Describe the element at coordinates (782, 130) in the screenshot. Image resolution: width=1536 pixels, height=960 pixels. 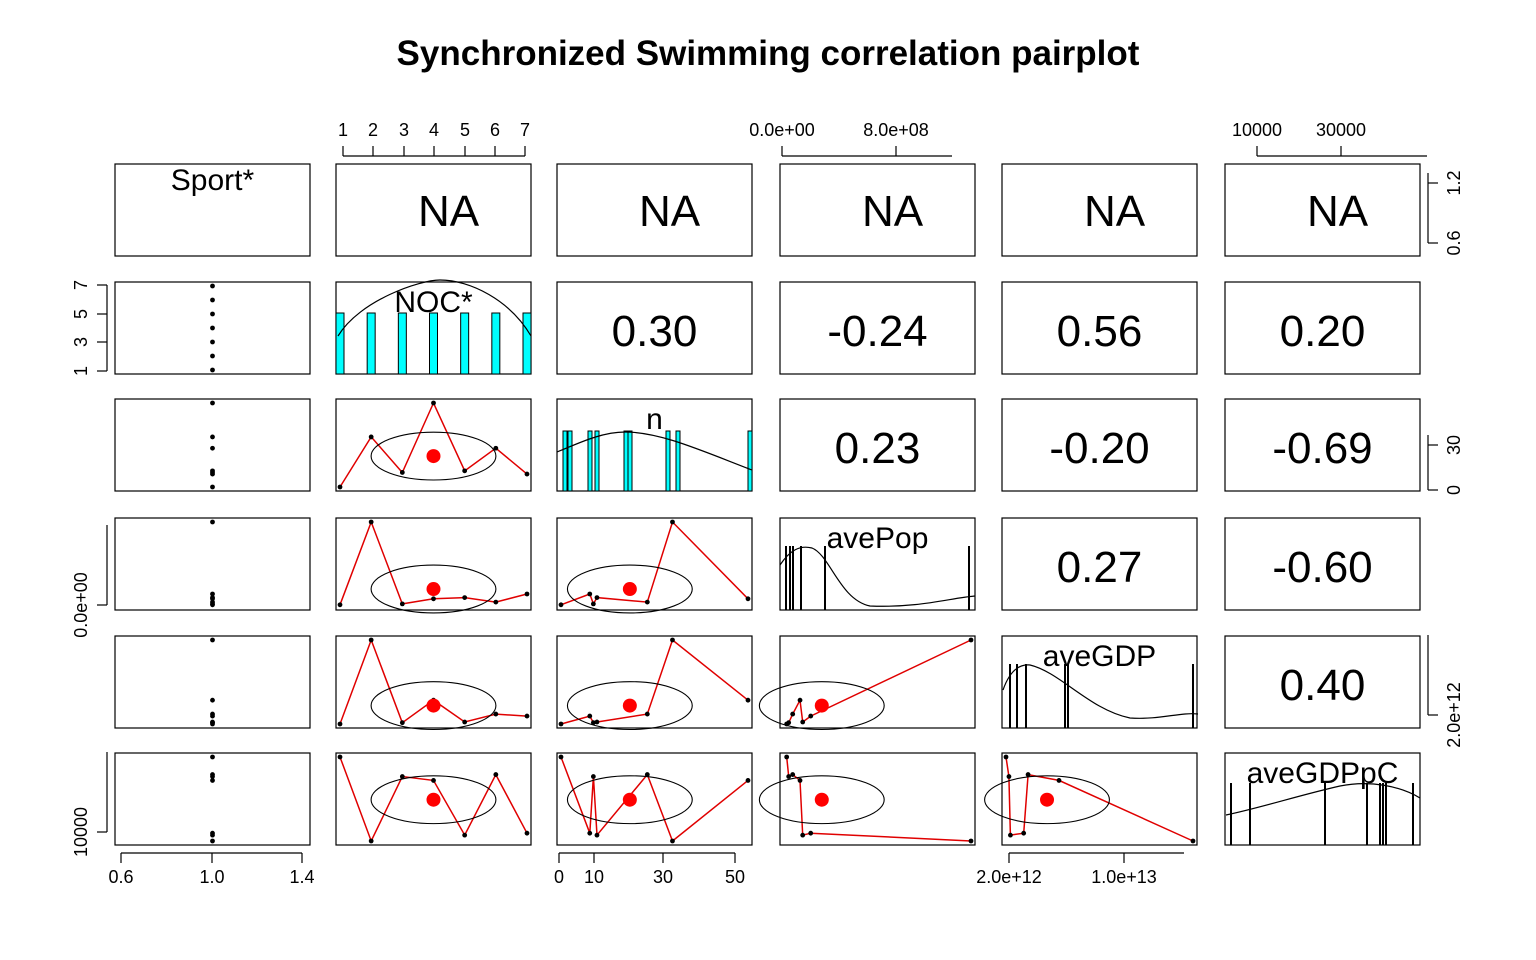
I see `tick-label: 0.0e+00` at that location.